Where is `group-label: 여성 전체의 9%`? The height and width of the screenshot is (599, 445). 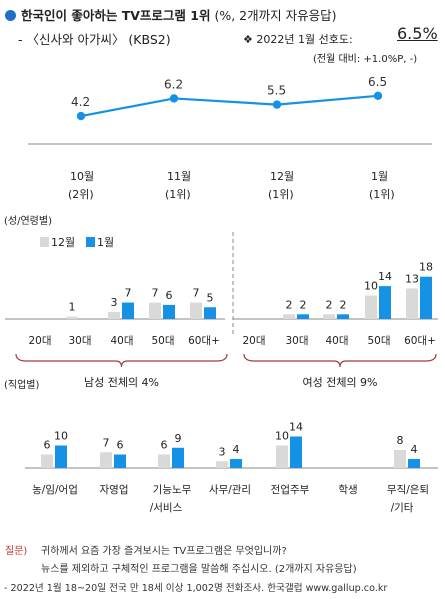
group-label: 여성 전체의 9% is located at coordinates (339, 382).